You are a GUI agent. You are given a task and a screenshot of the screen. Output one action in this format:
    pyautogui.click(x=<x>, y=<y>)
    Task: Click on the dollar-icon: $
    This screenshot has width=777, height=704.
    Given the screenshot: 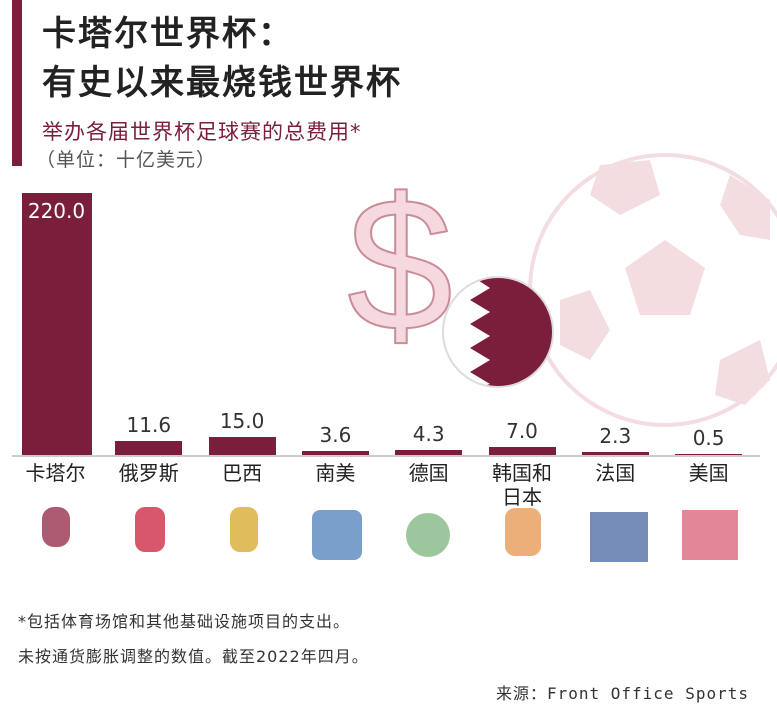 What is the action you would take?
    pyautogui.click(x=400, y=265)
    